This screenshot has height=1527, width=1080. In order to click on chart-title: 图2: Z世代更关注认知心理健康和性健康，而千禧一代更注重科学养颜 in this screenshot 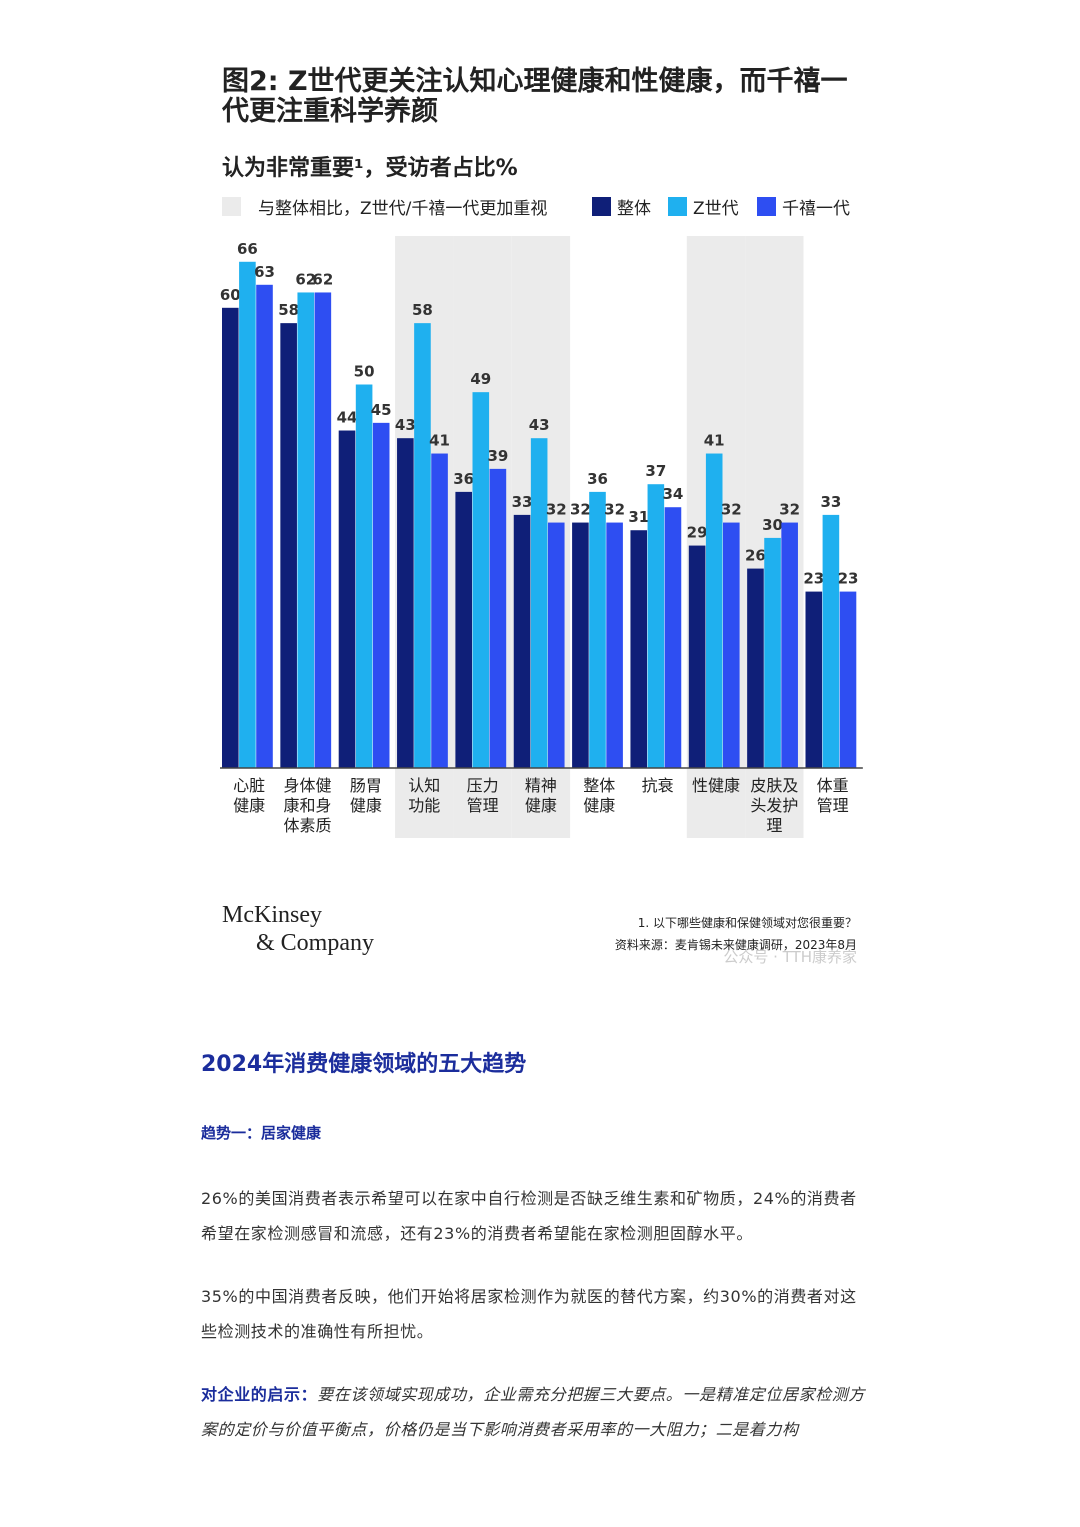, I will do `click(534, 96)`.